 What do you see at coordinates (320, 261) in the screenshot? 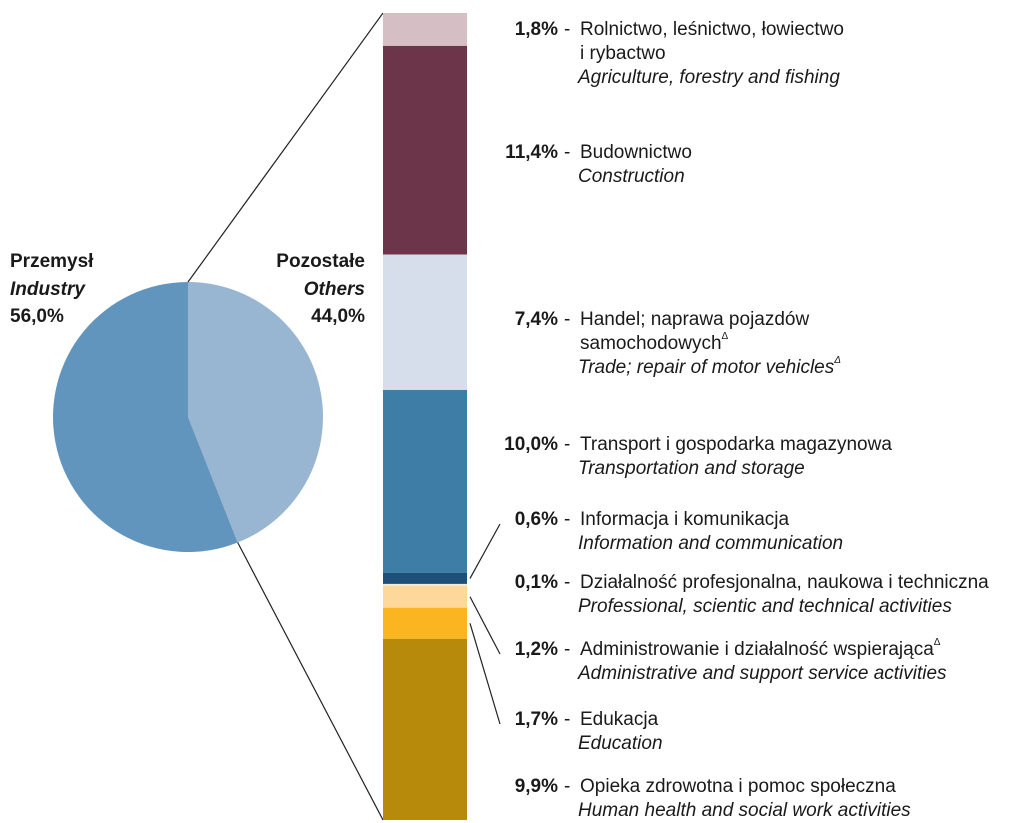
I see `pie-label: Pozostałe` at bounding box center [320, 261].